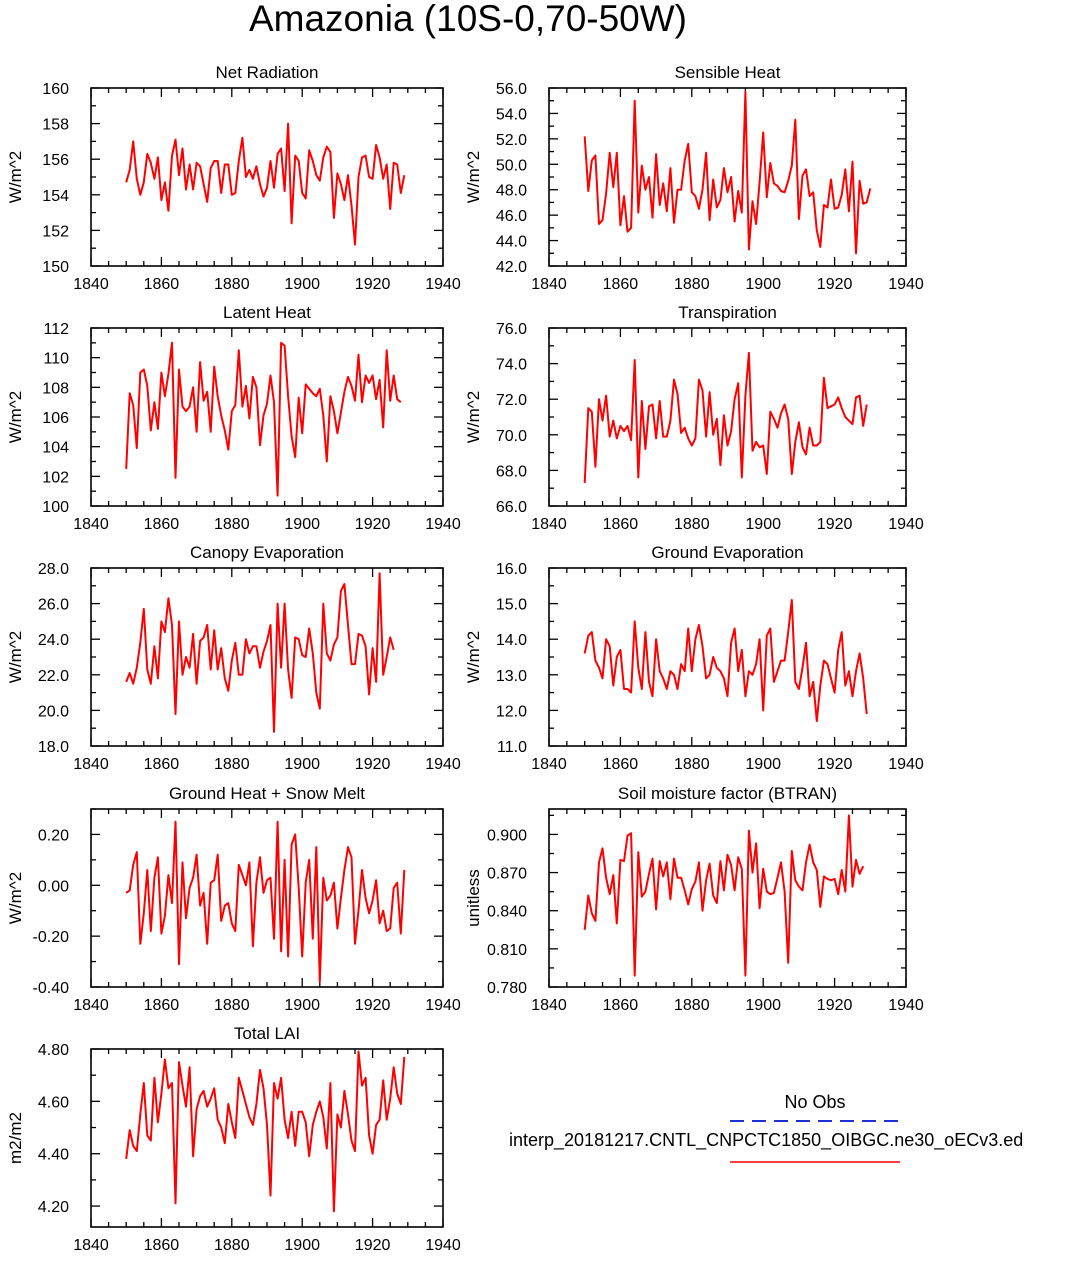 The image size is (1074, 1262). I want to click on y-tick-label: 26.0, so click(53, 605).